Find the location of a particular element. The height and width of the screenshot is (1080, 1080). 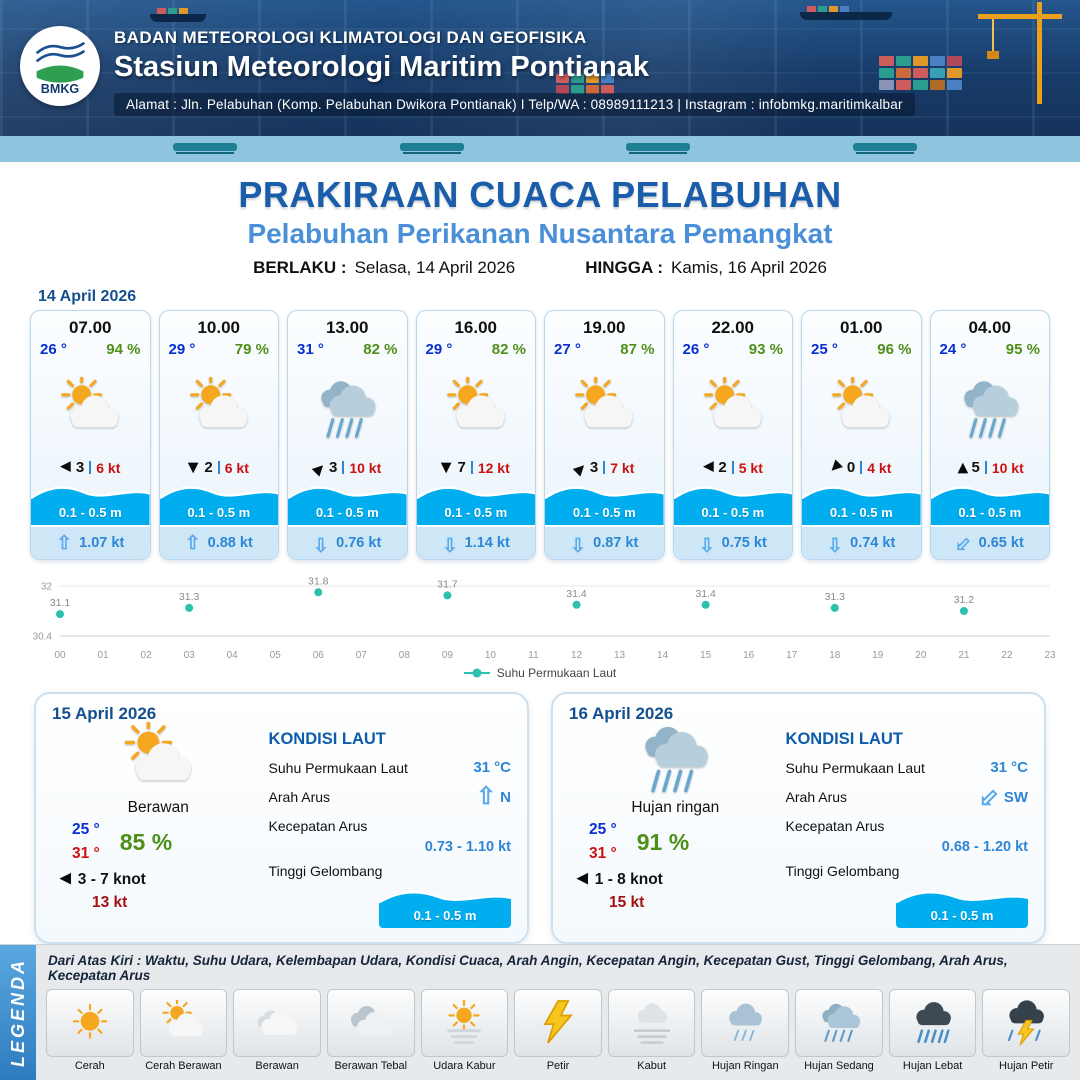

condition-label: Berawan is located at coordinates (158, 807).